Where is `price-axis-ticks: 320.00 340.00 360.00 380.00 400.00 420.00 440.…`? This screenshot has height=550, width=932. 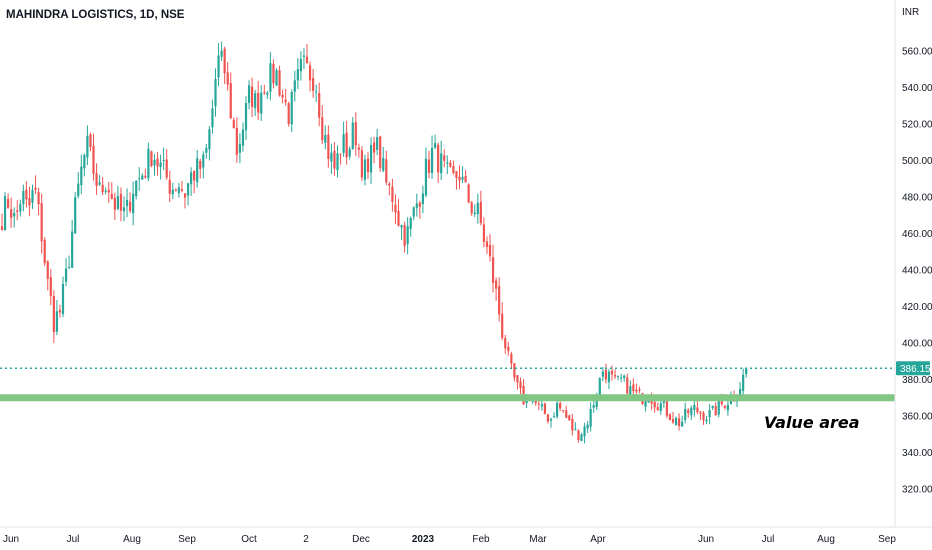 price-axis-ticks: 320.00 340.00 360.00 380.00 400.00 420.00 440.… is located at coordinates (917, 271).